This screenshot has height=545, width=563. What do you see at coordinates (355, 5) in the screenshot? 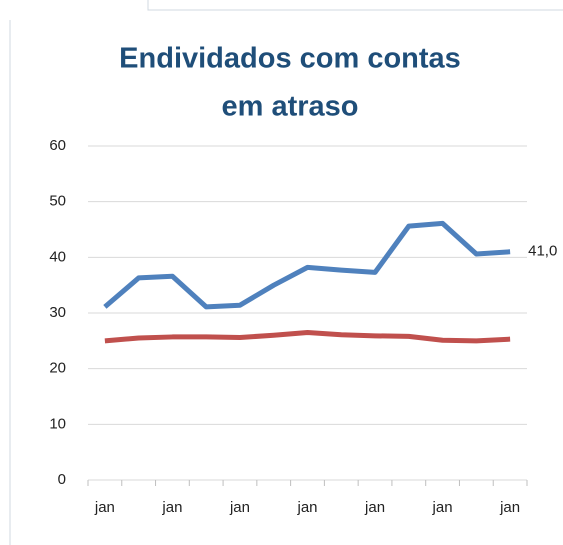
I see `frame` at bounding box center [355, 5].